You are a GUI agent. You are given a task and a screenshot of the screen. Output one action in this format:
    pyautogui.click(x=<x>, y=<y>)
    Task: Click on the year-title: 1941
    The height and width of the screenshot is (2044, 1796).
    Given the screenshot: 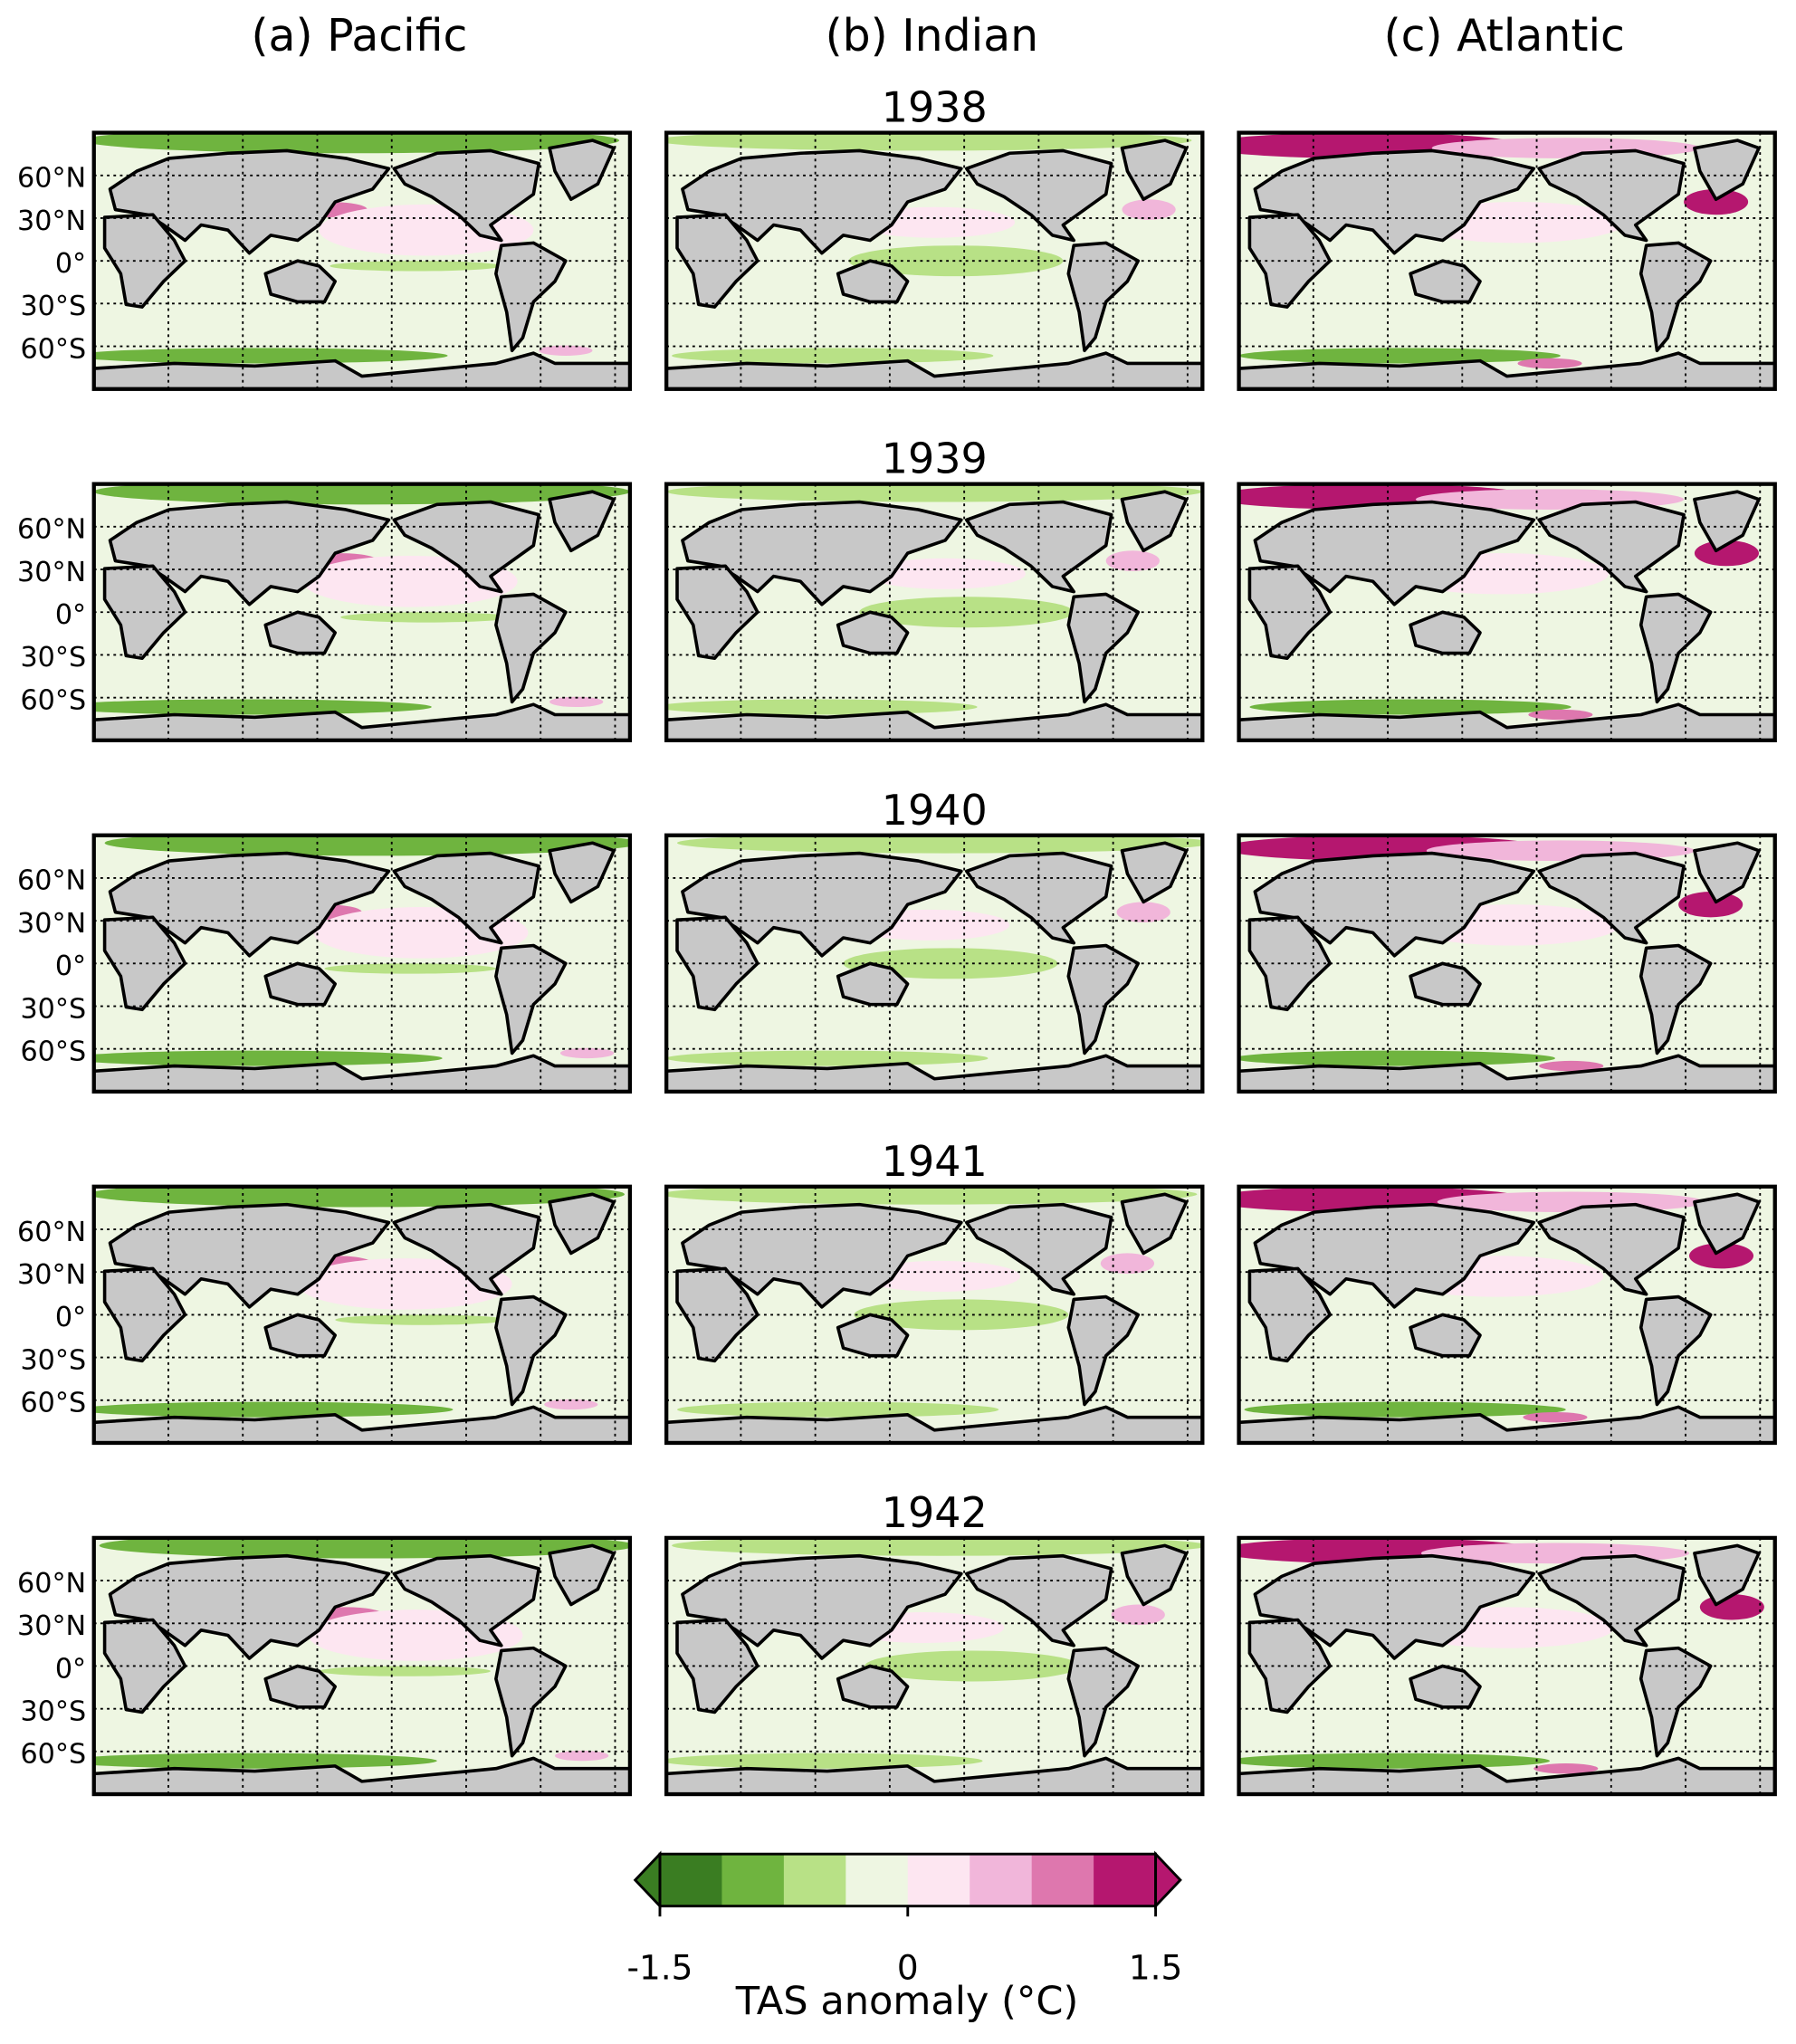 What is the action you would take?
    pyautogui.click(x=935, y=1161)
    